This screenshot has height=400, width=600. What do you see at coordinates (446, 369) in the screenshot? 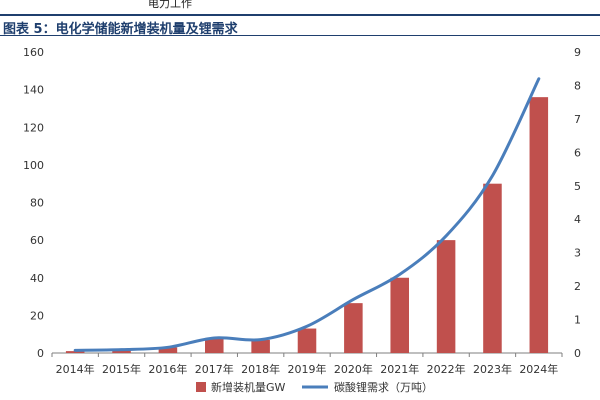
I see `x-tick-label: 2022年` at bounding box center [446, 369].